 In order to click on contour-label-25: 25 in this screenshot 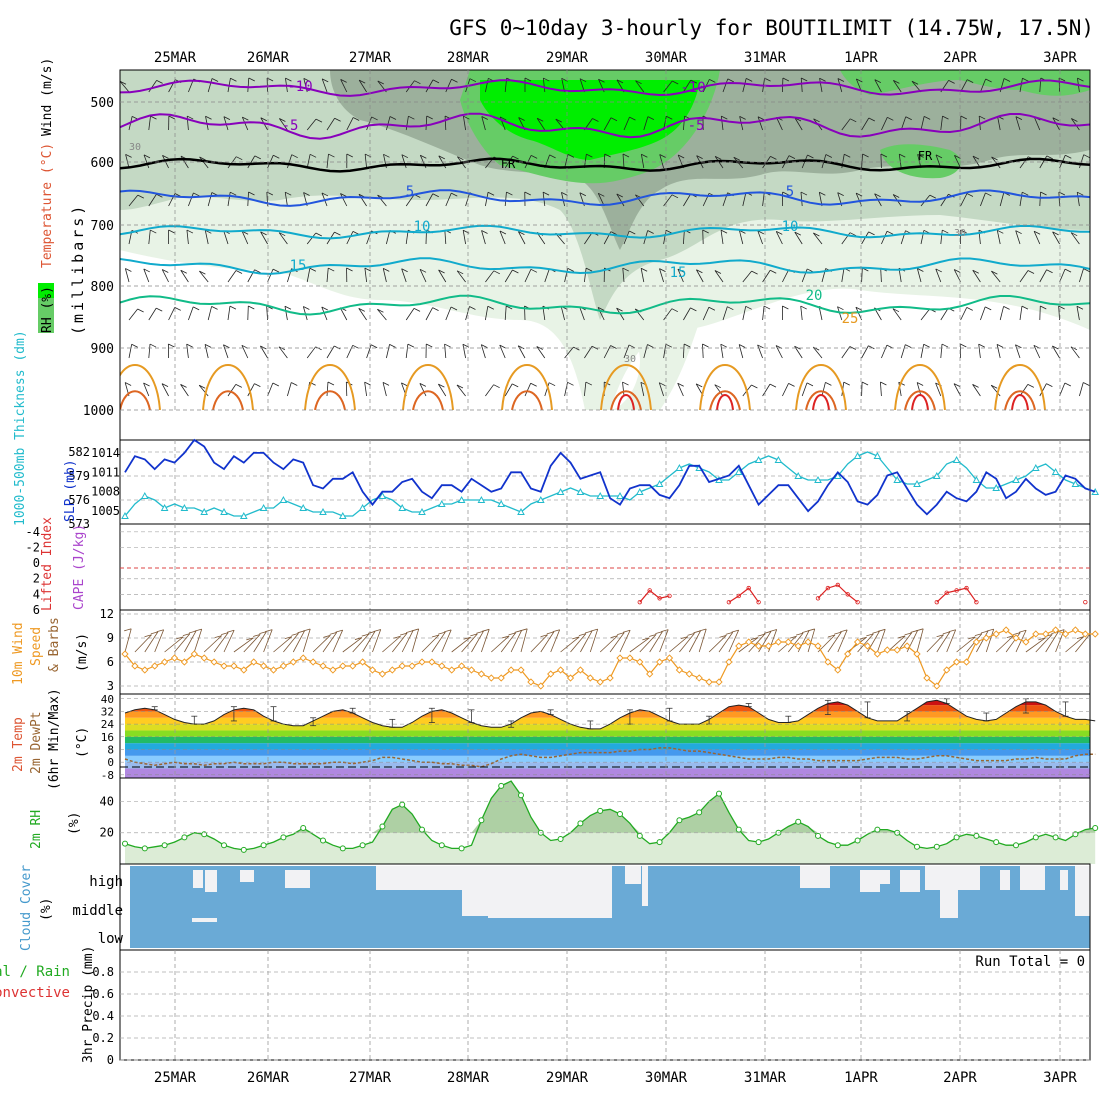, I will do `click(850, 319)`.